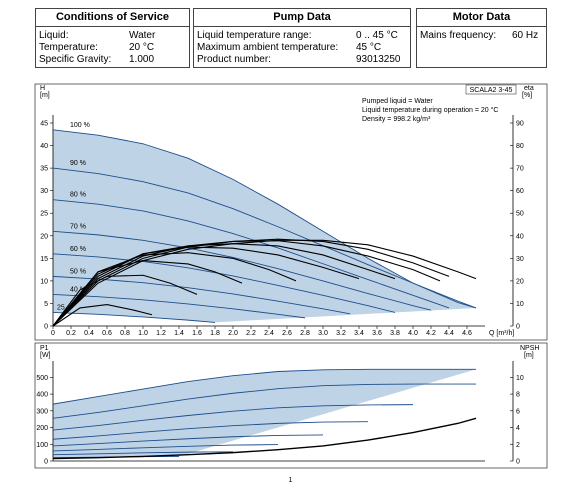 This screenshot has width=581, height=496. Describe the element at coordinates (458, 35) in the screenshot. I see `motor-label-frequency: Mains frequency:` at that location.